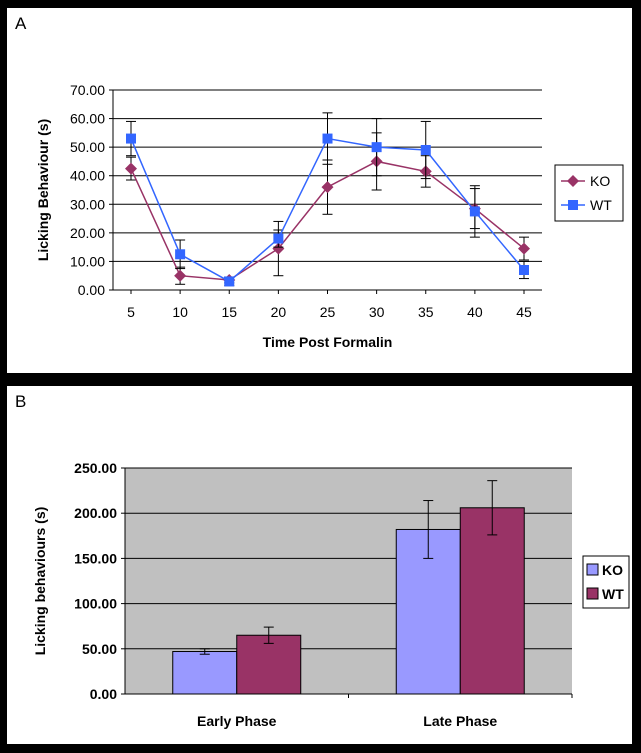 The height and width of the screenshot is (753, 641). What do you see at coordinates (237, 721) in the screenshot?
I see `x-category-label: Early Phase` at bounding box center [237, 721].